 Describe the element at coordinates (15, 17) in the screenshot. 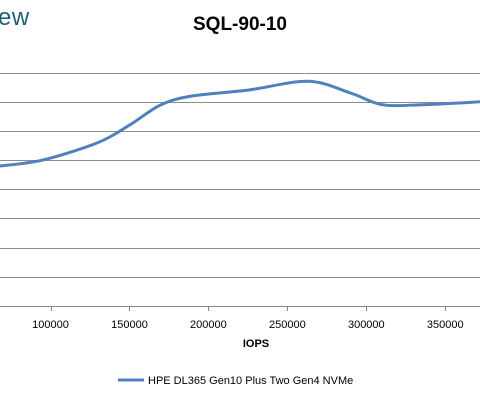

I see `brand-logo: ew` at that location.